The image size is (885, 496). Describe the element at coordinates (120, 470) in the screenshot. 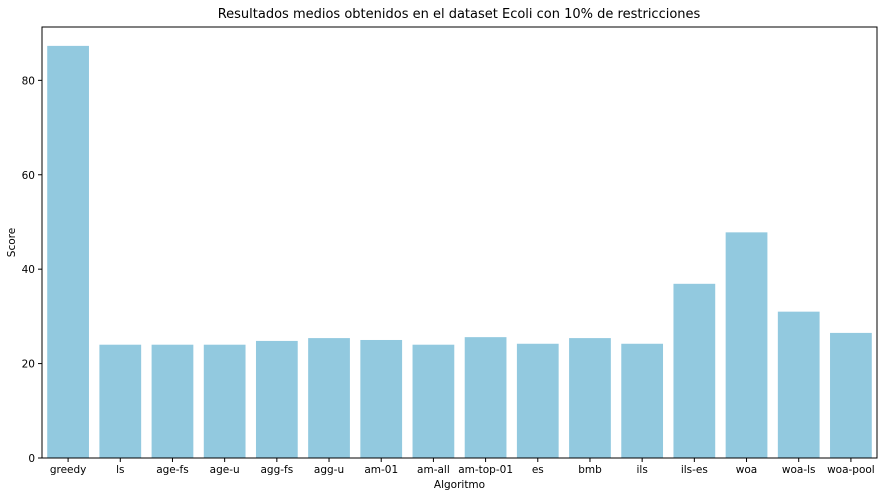

I see `x-tick-label: ls` at that location.